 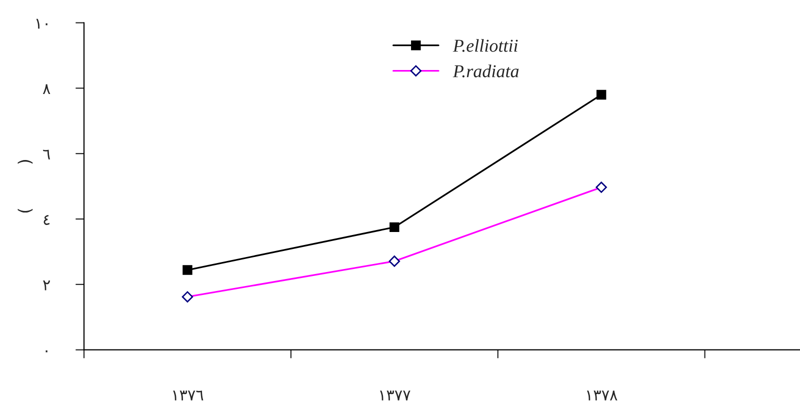 I want to click on y-tick-label: ٤, so click(x=47, y=220).